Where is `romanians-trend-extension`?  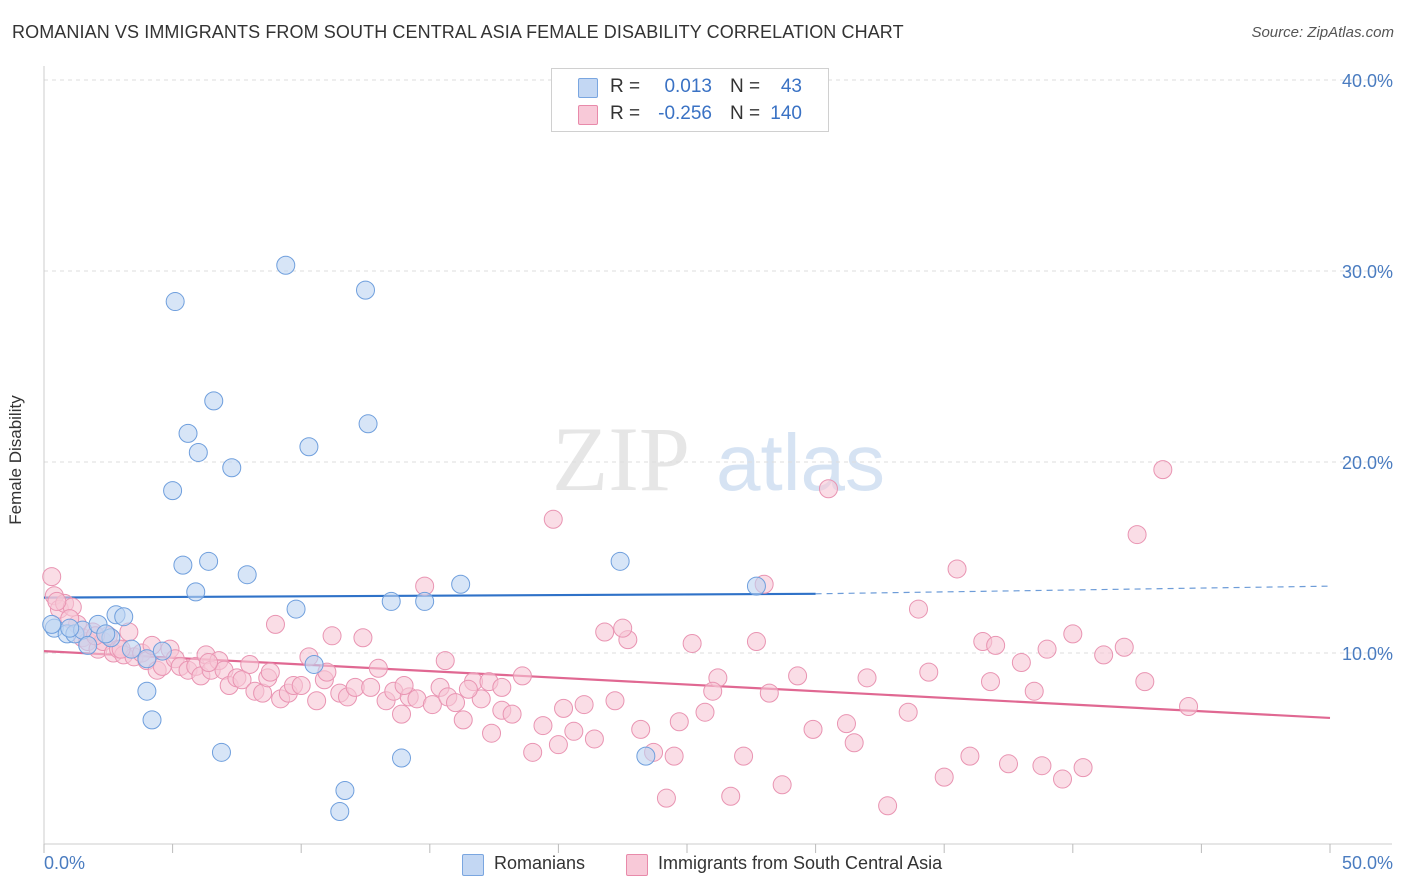
romanians-trend-extension is located at coordinates (1073, 590).